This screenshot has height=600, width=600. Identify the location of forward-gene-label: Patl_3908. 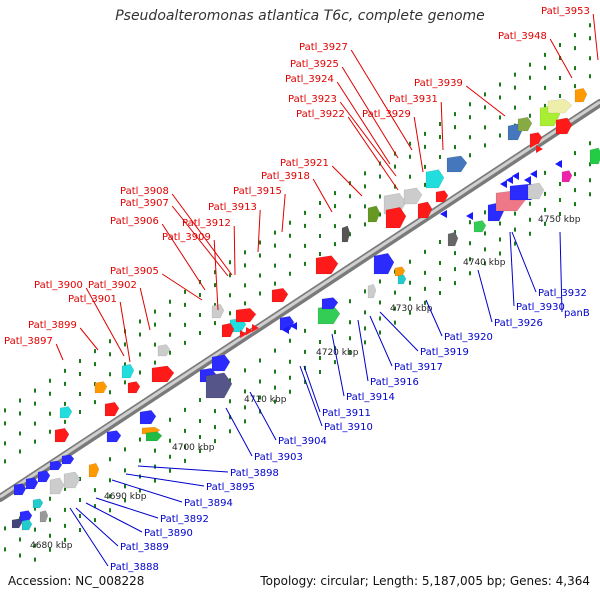
(144, 191).